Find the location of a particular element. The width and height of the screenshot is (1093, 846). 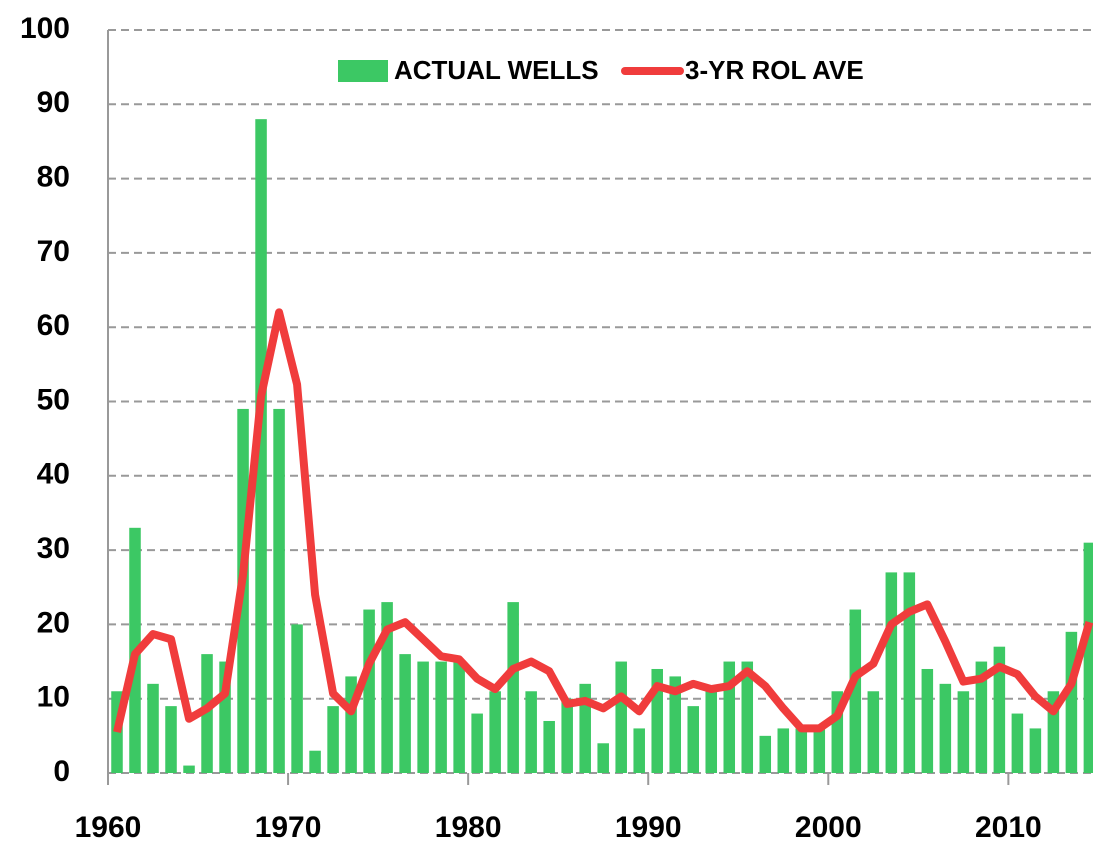

y-tick-label: 10 is located at coordinates (53, 697).